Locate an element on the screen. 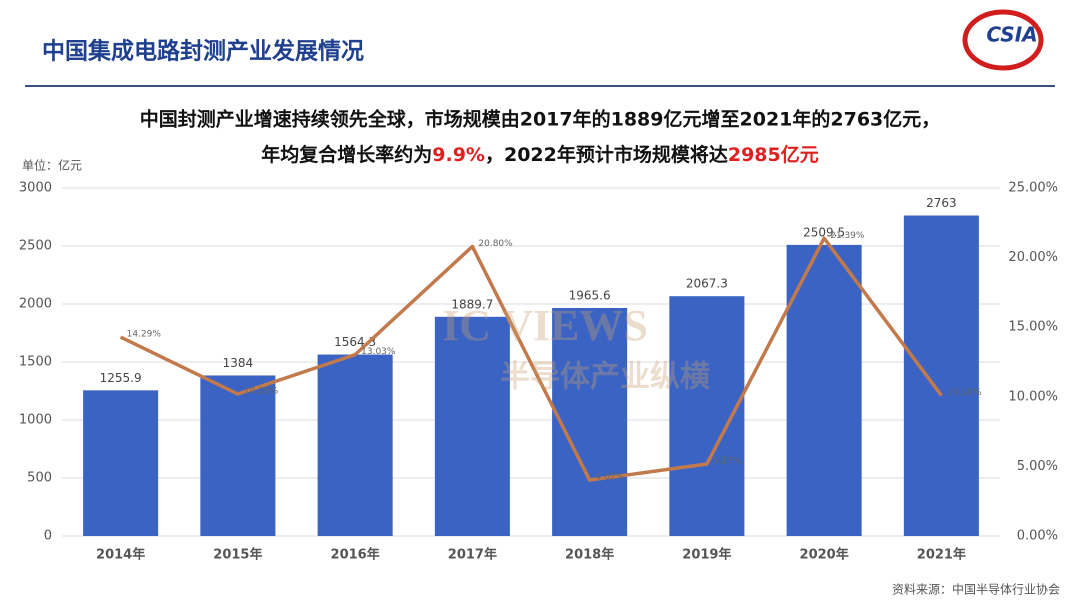 This screenshot has width=1080, height=612. y2-tick-label: 5.00% is located at coordinates (1037, 466).